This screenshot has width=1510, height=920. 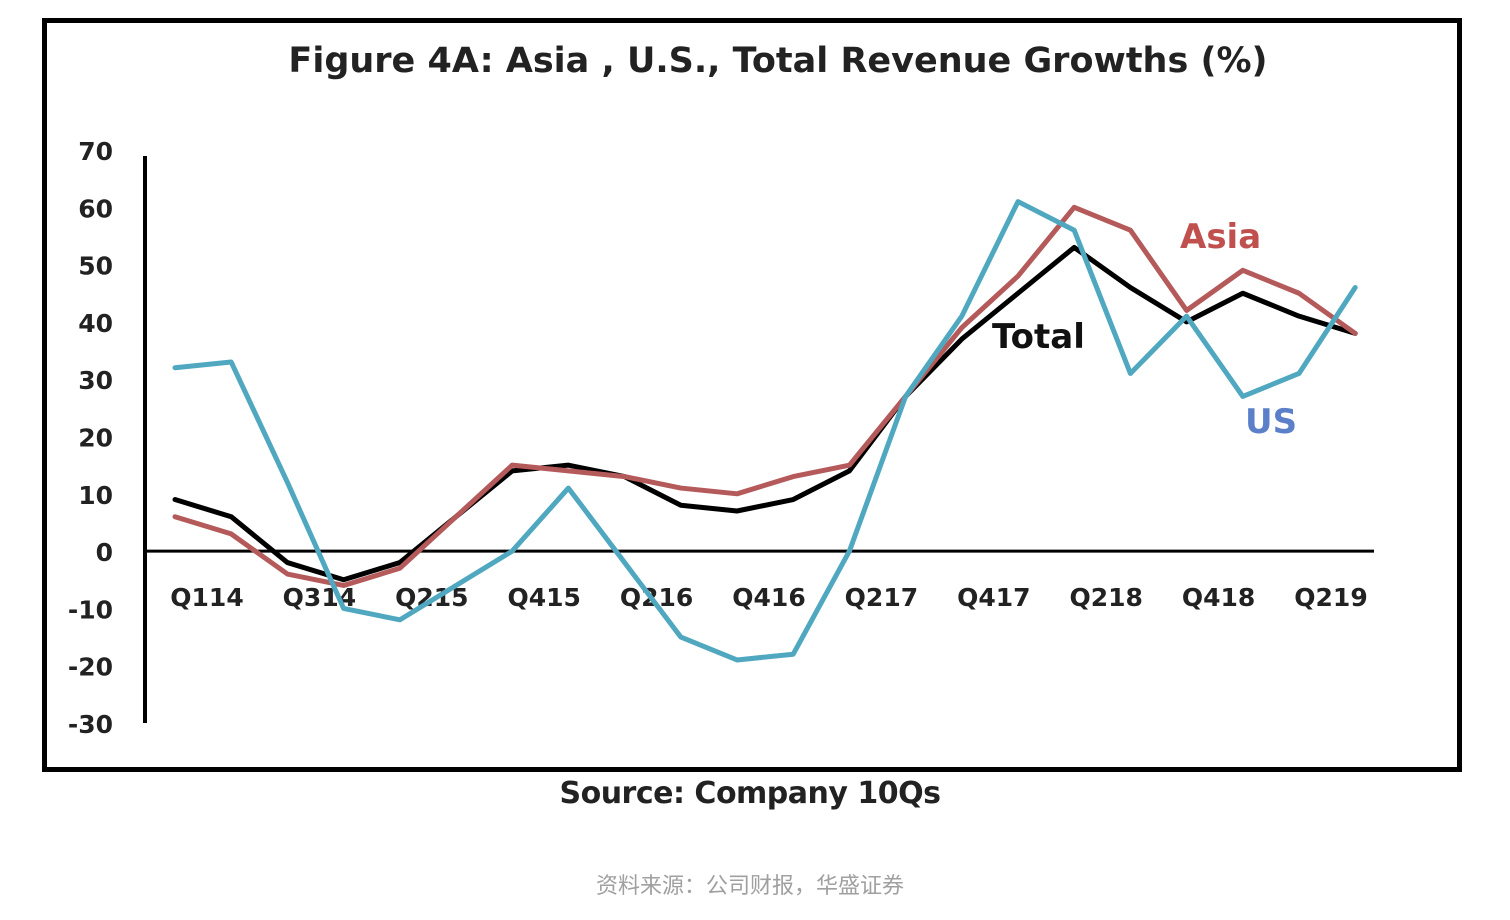 I want to click on series-label-total: Total, so click(x=1038, y=337).